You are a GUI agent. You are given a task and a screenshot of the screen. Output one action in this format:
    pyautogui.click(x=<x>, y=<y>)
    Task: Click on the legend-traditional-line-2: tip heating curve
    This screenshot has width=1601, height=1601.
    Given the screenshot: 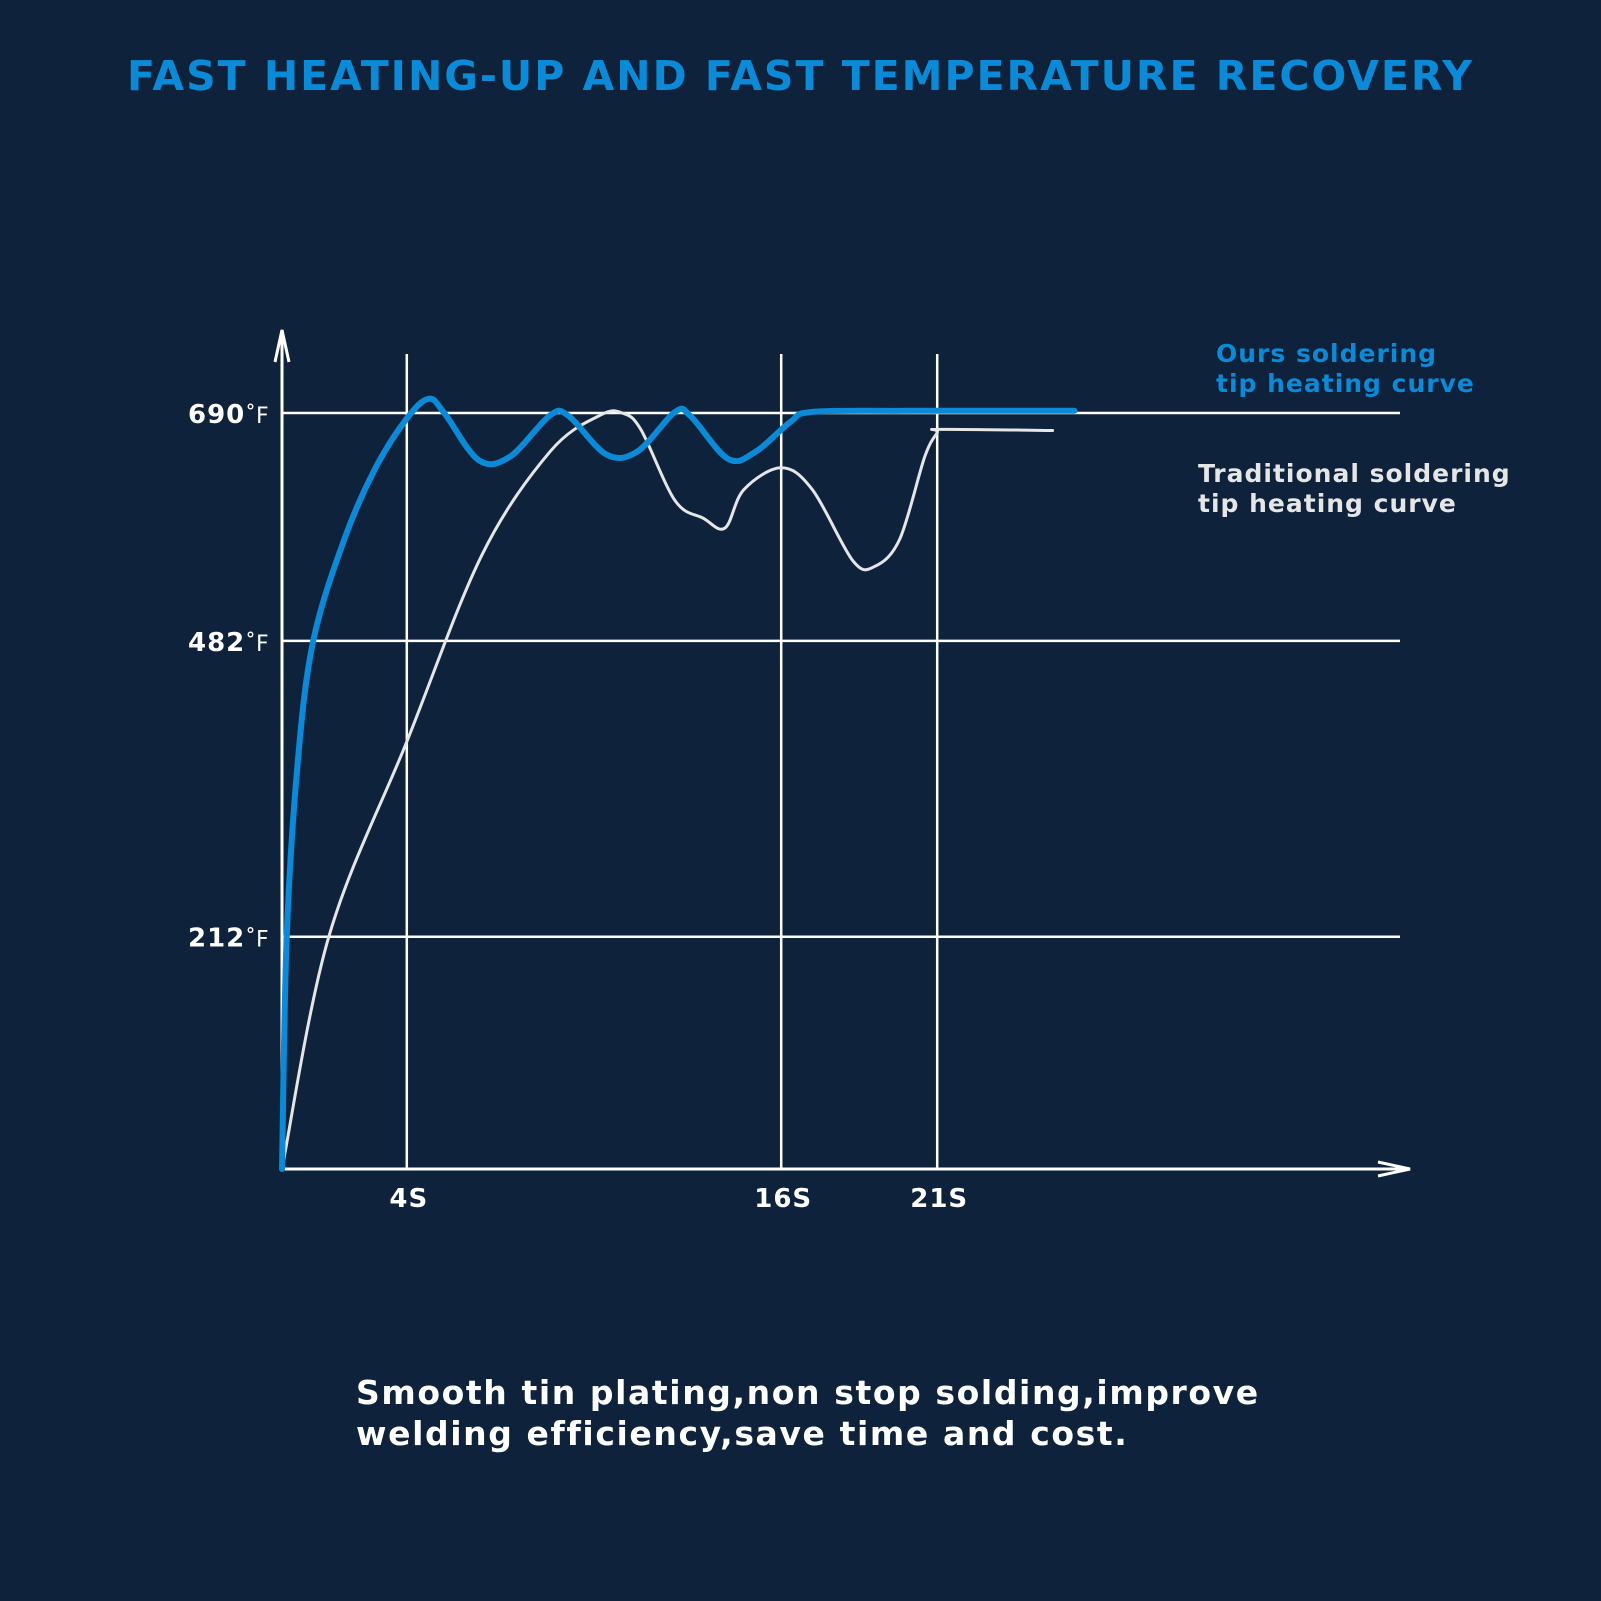 What is the action you would take?
    pyautogui.click(x=1327, y=503)
    